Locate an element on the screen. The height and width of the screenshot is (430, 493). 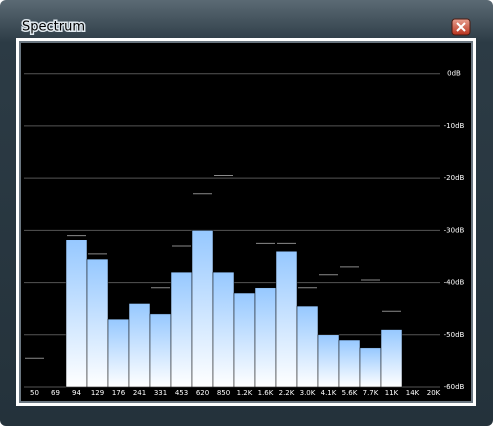
y-tick-label: 0dB is located at coordinates (454, 74).